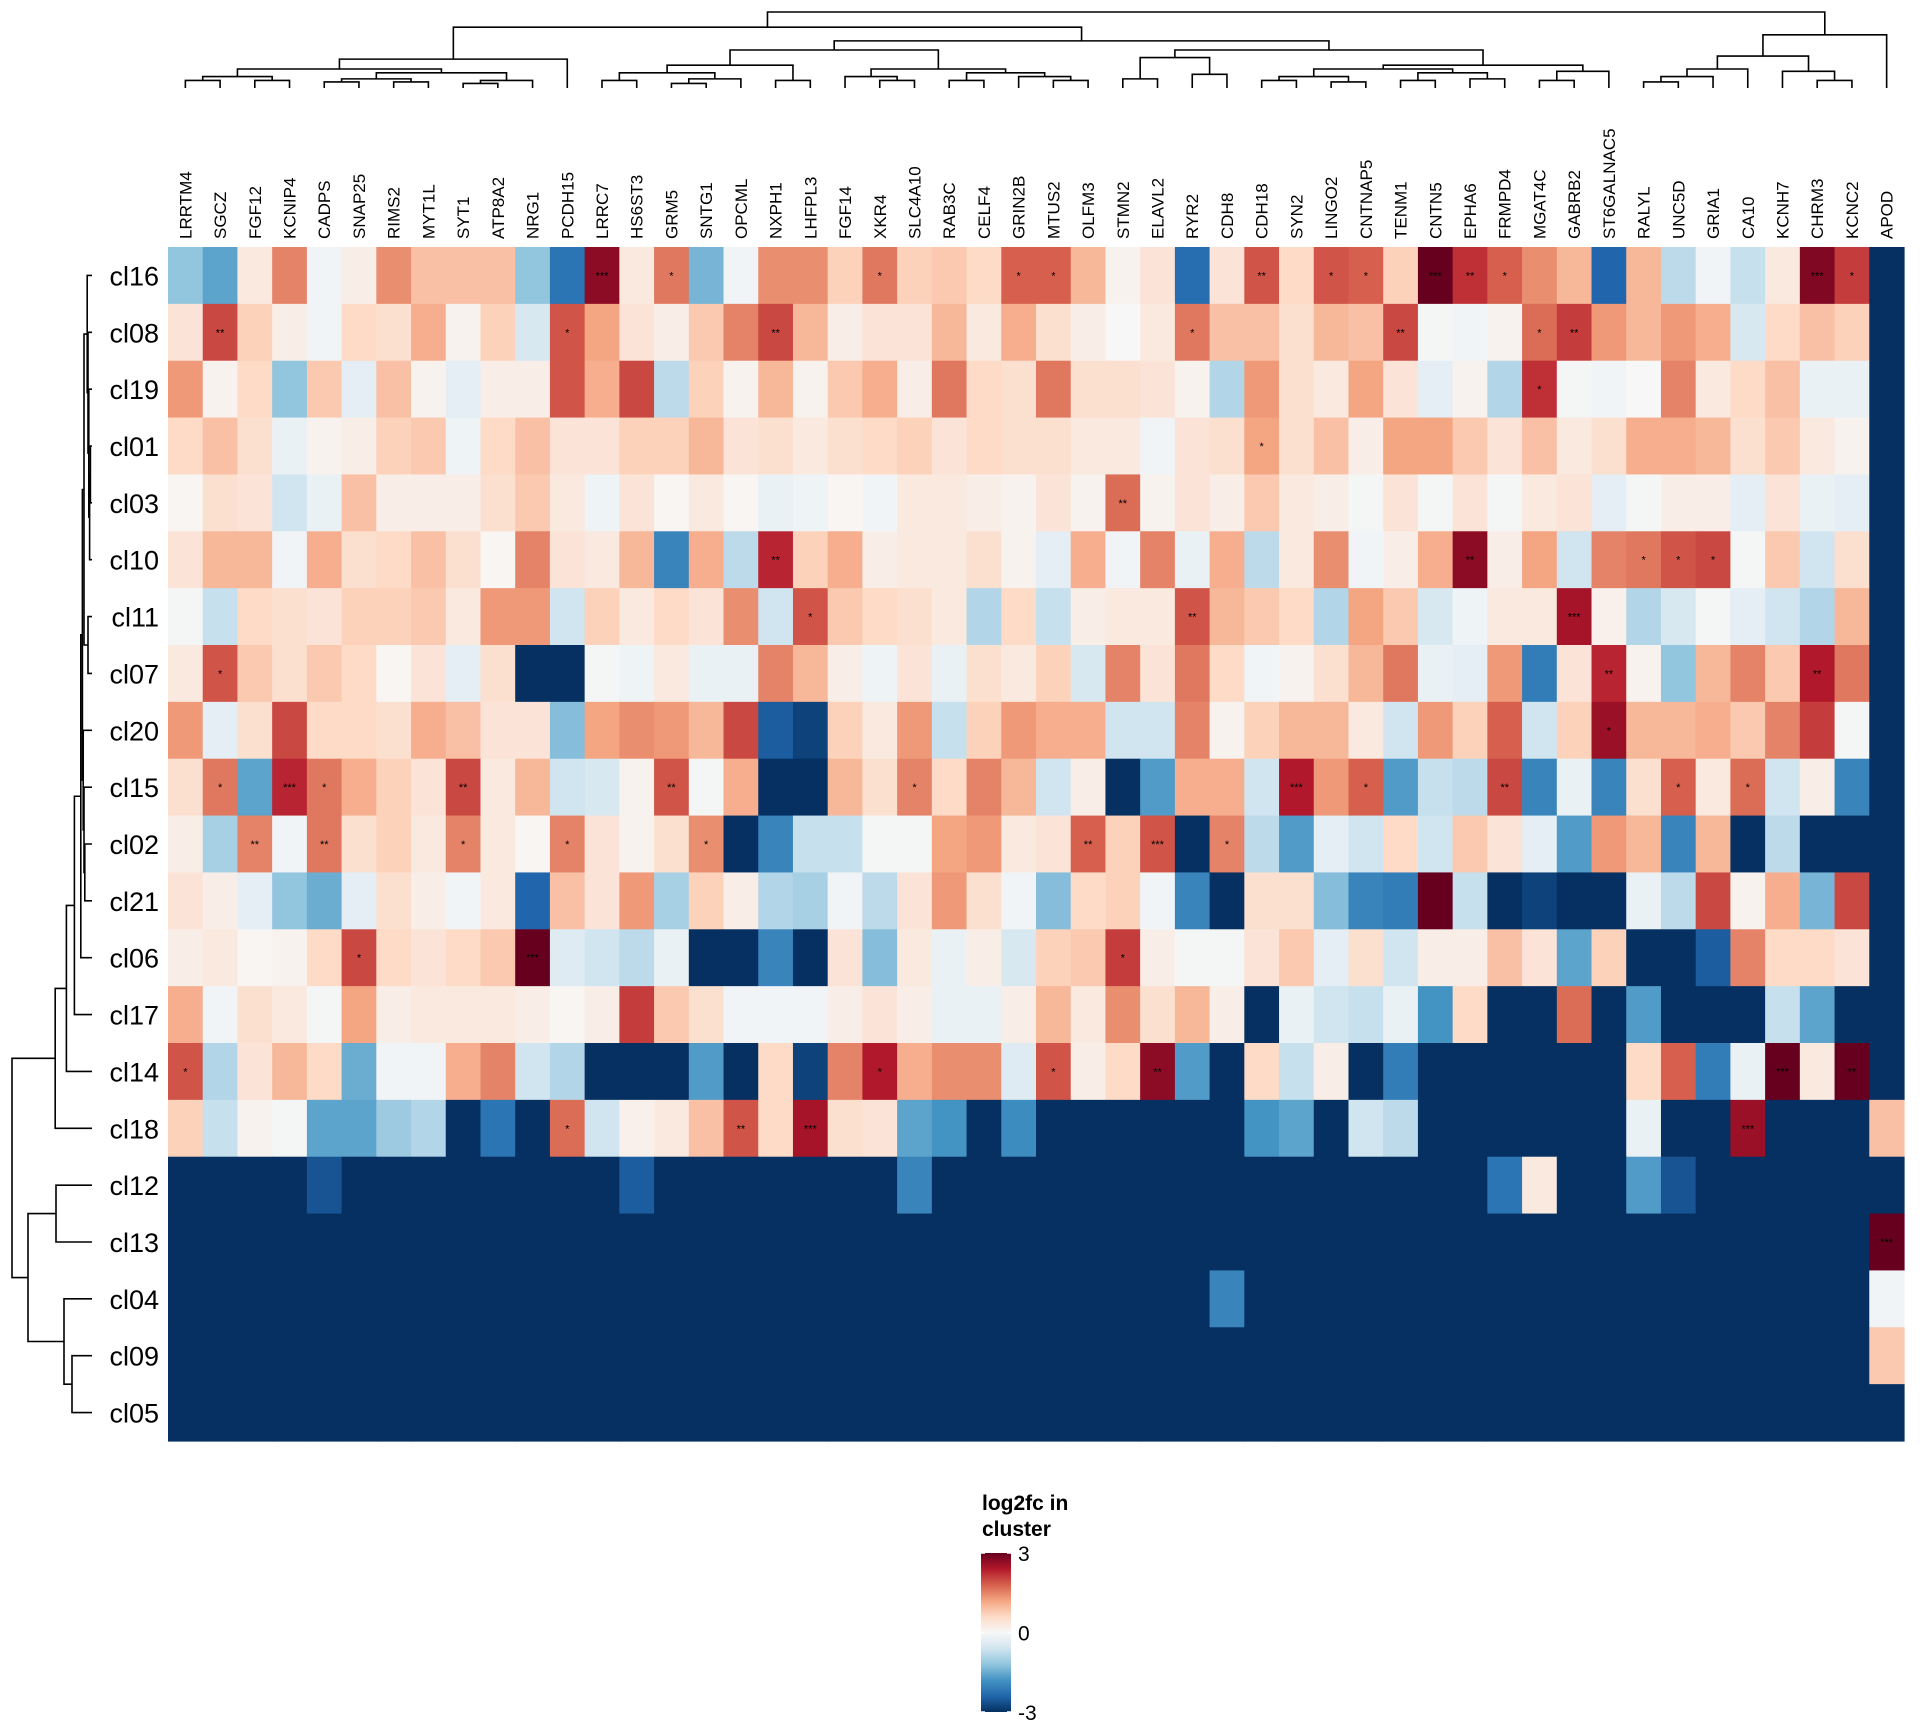 This screenshot has width=1920, height=1728. What do you see at coordinates (324, 332) in the screenshot?
I see `heatmap-cell-cl08-CADPS` at bounding box center [324, 332].